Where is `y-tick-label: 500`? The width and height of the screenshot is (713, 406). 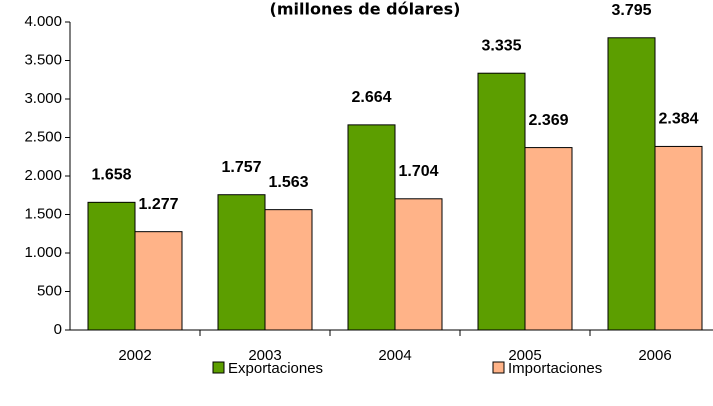
y-tick-label: 500 is located at coordinates (49, 290).